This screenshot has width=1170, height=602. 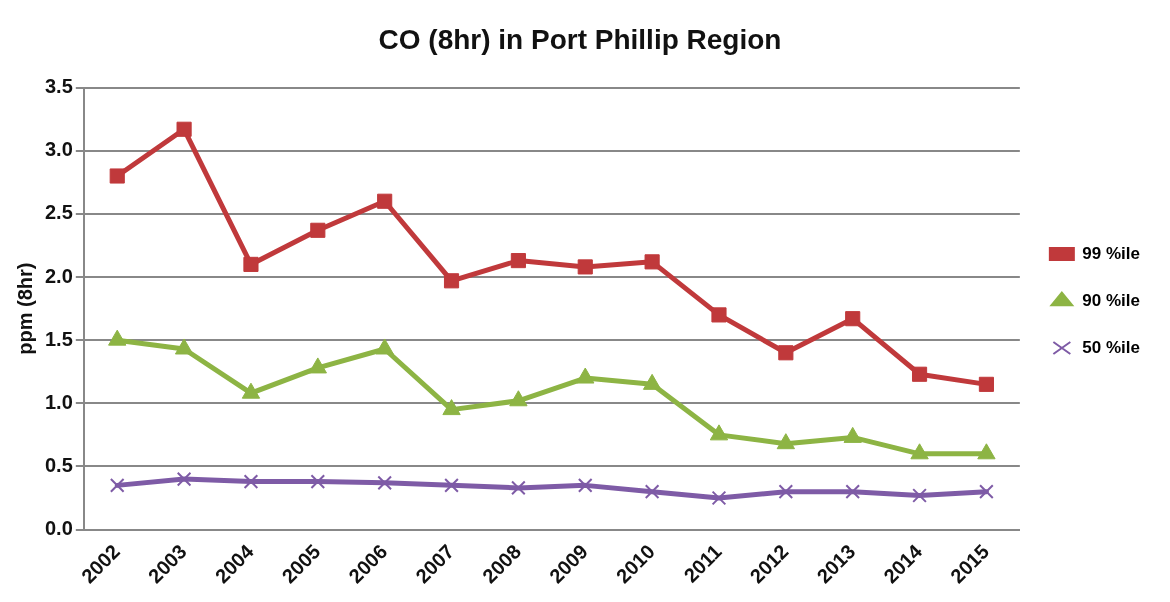 I want to click on legend-label: 50 %ile, so click(x=1111, y=347).